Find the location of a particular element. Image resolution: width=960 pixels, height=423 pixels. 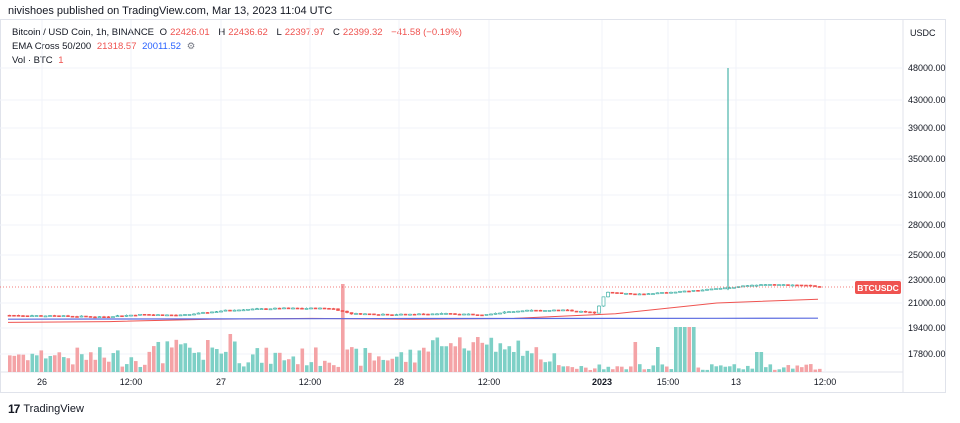

ema-fast-value: 21318.57 is located at coordinates (116, 46).